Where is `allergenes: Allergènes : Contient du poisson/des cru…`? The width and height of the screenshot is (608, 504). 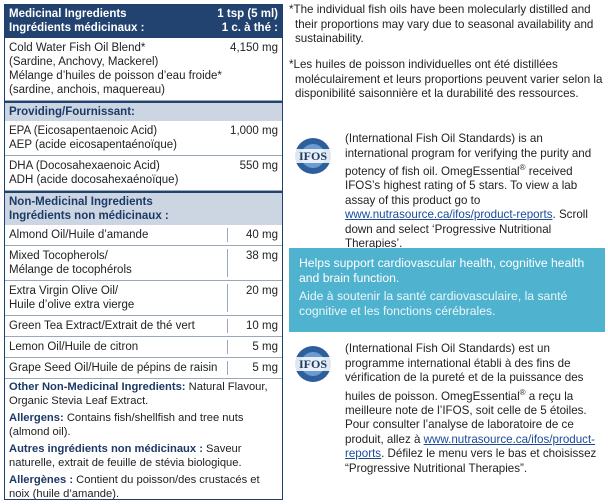 allergenes: Allergènes : Contient du poisson/des cru… is located at coordinates (134, 487).